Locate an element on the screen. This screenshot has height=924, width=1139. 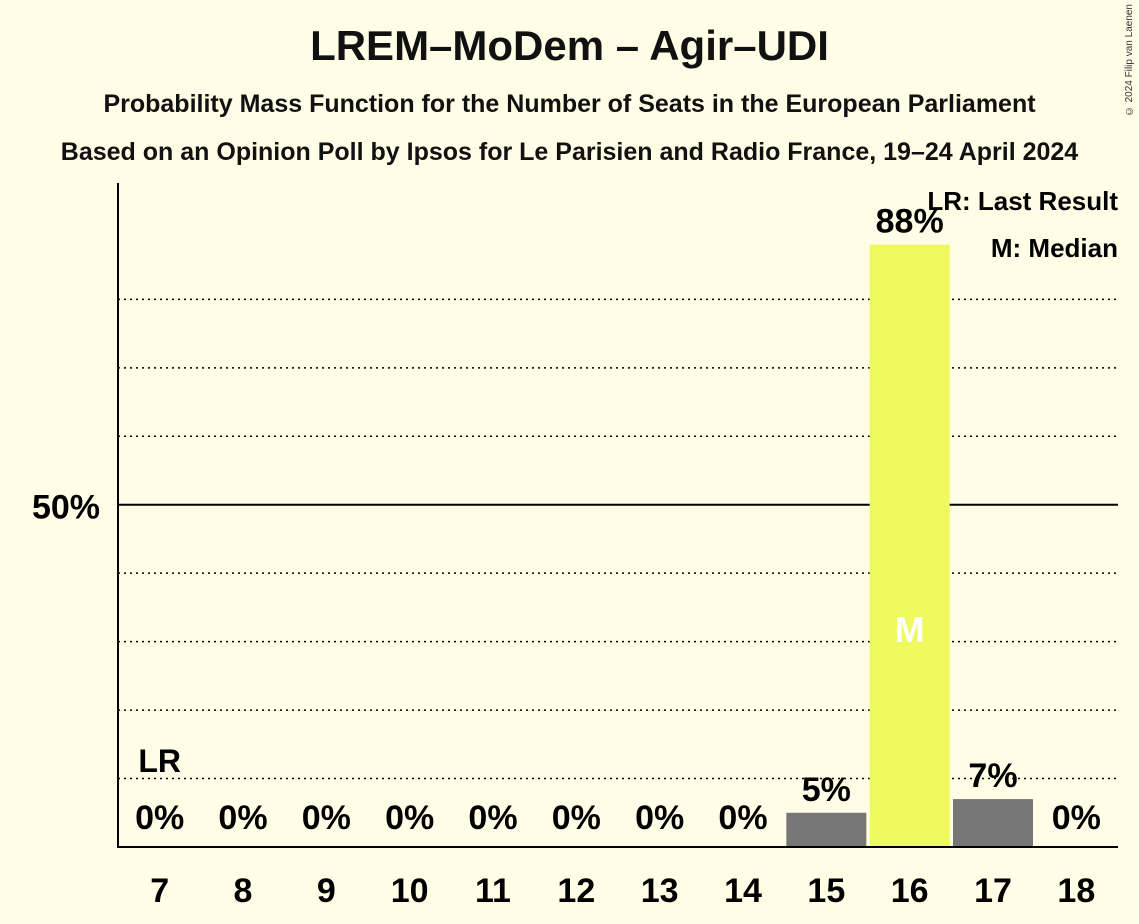
x-tick-label-17: 17 is located at coordinates (993, 891).